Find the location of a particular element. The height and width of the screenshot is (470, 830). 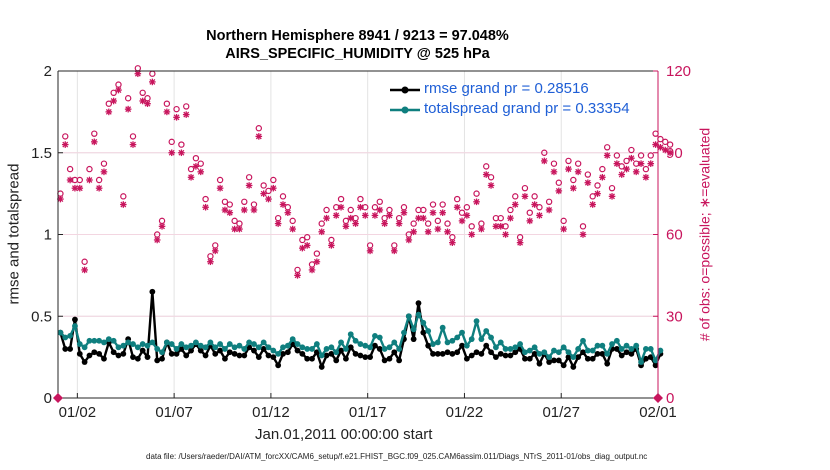

x-tick-label: 01/12 is located at coordinates (271, 412).